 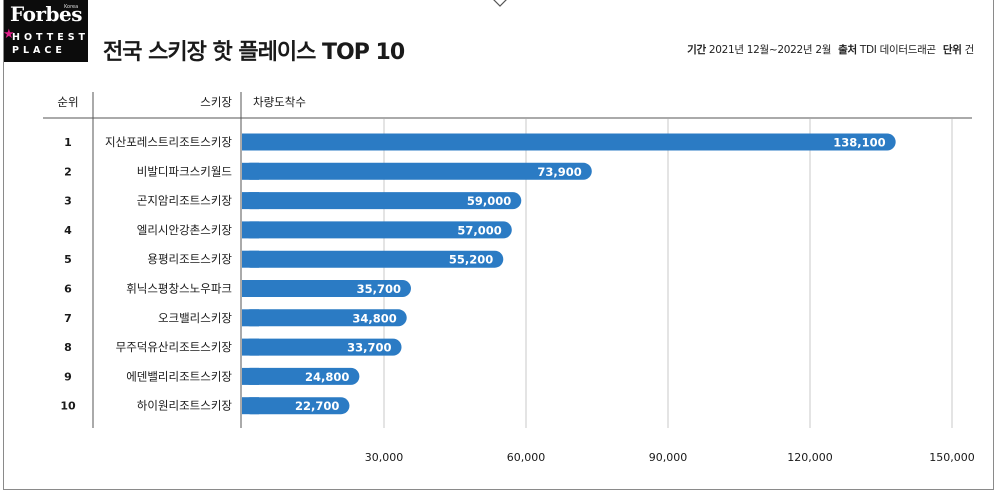 What do you see at coordinates (668, 457) in the screenshot?
I see `x-tick-label: 90,000` at bounding box center [668, 457].